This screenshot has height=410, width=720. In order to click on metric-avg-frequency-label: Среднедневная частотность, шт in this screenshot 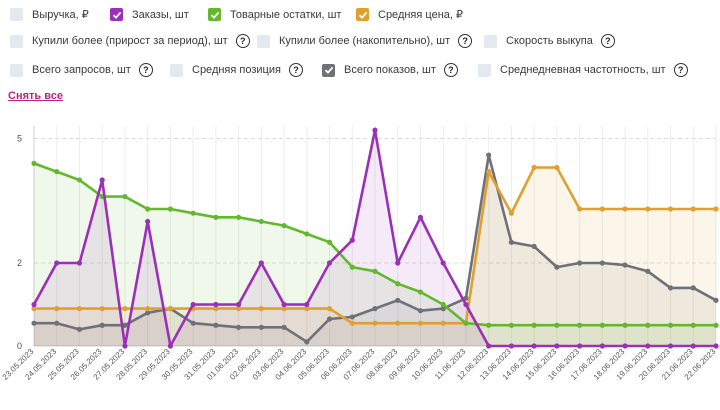, I will do `click(583, 70)`.